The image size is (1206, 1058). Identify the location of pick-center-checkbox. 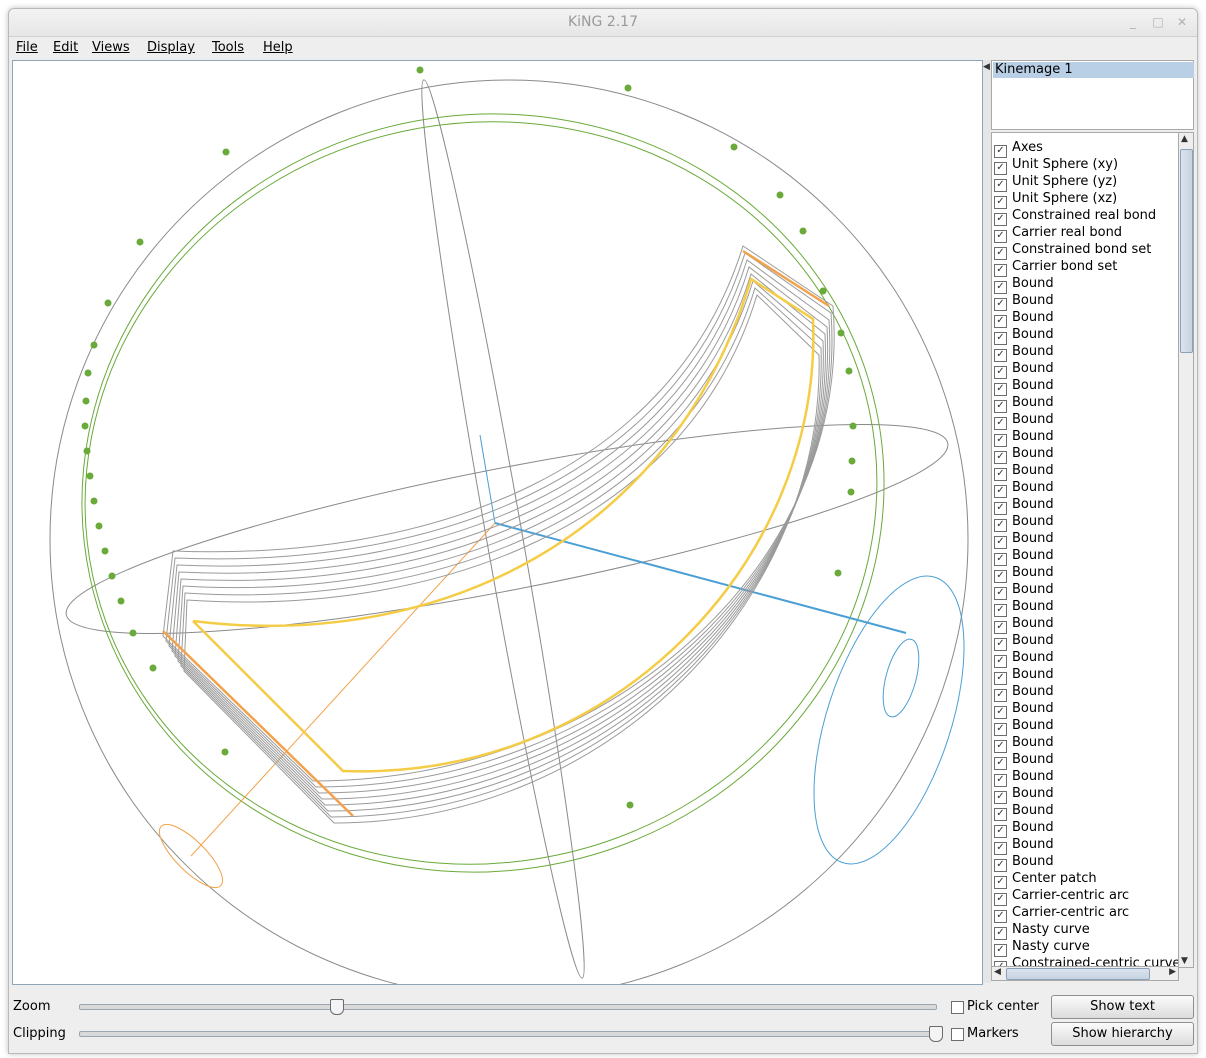
(957, 1007).